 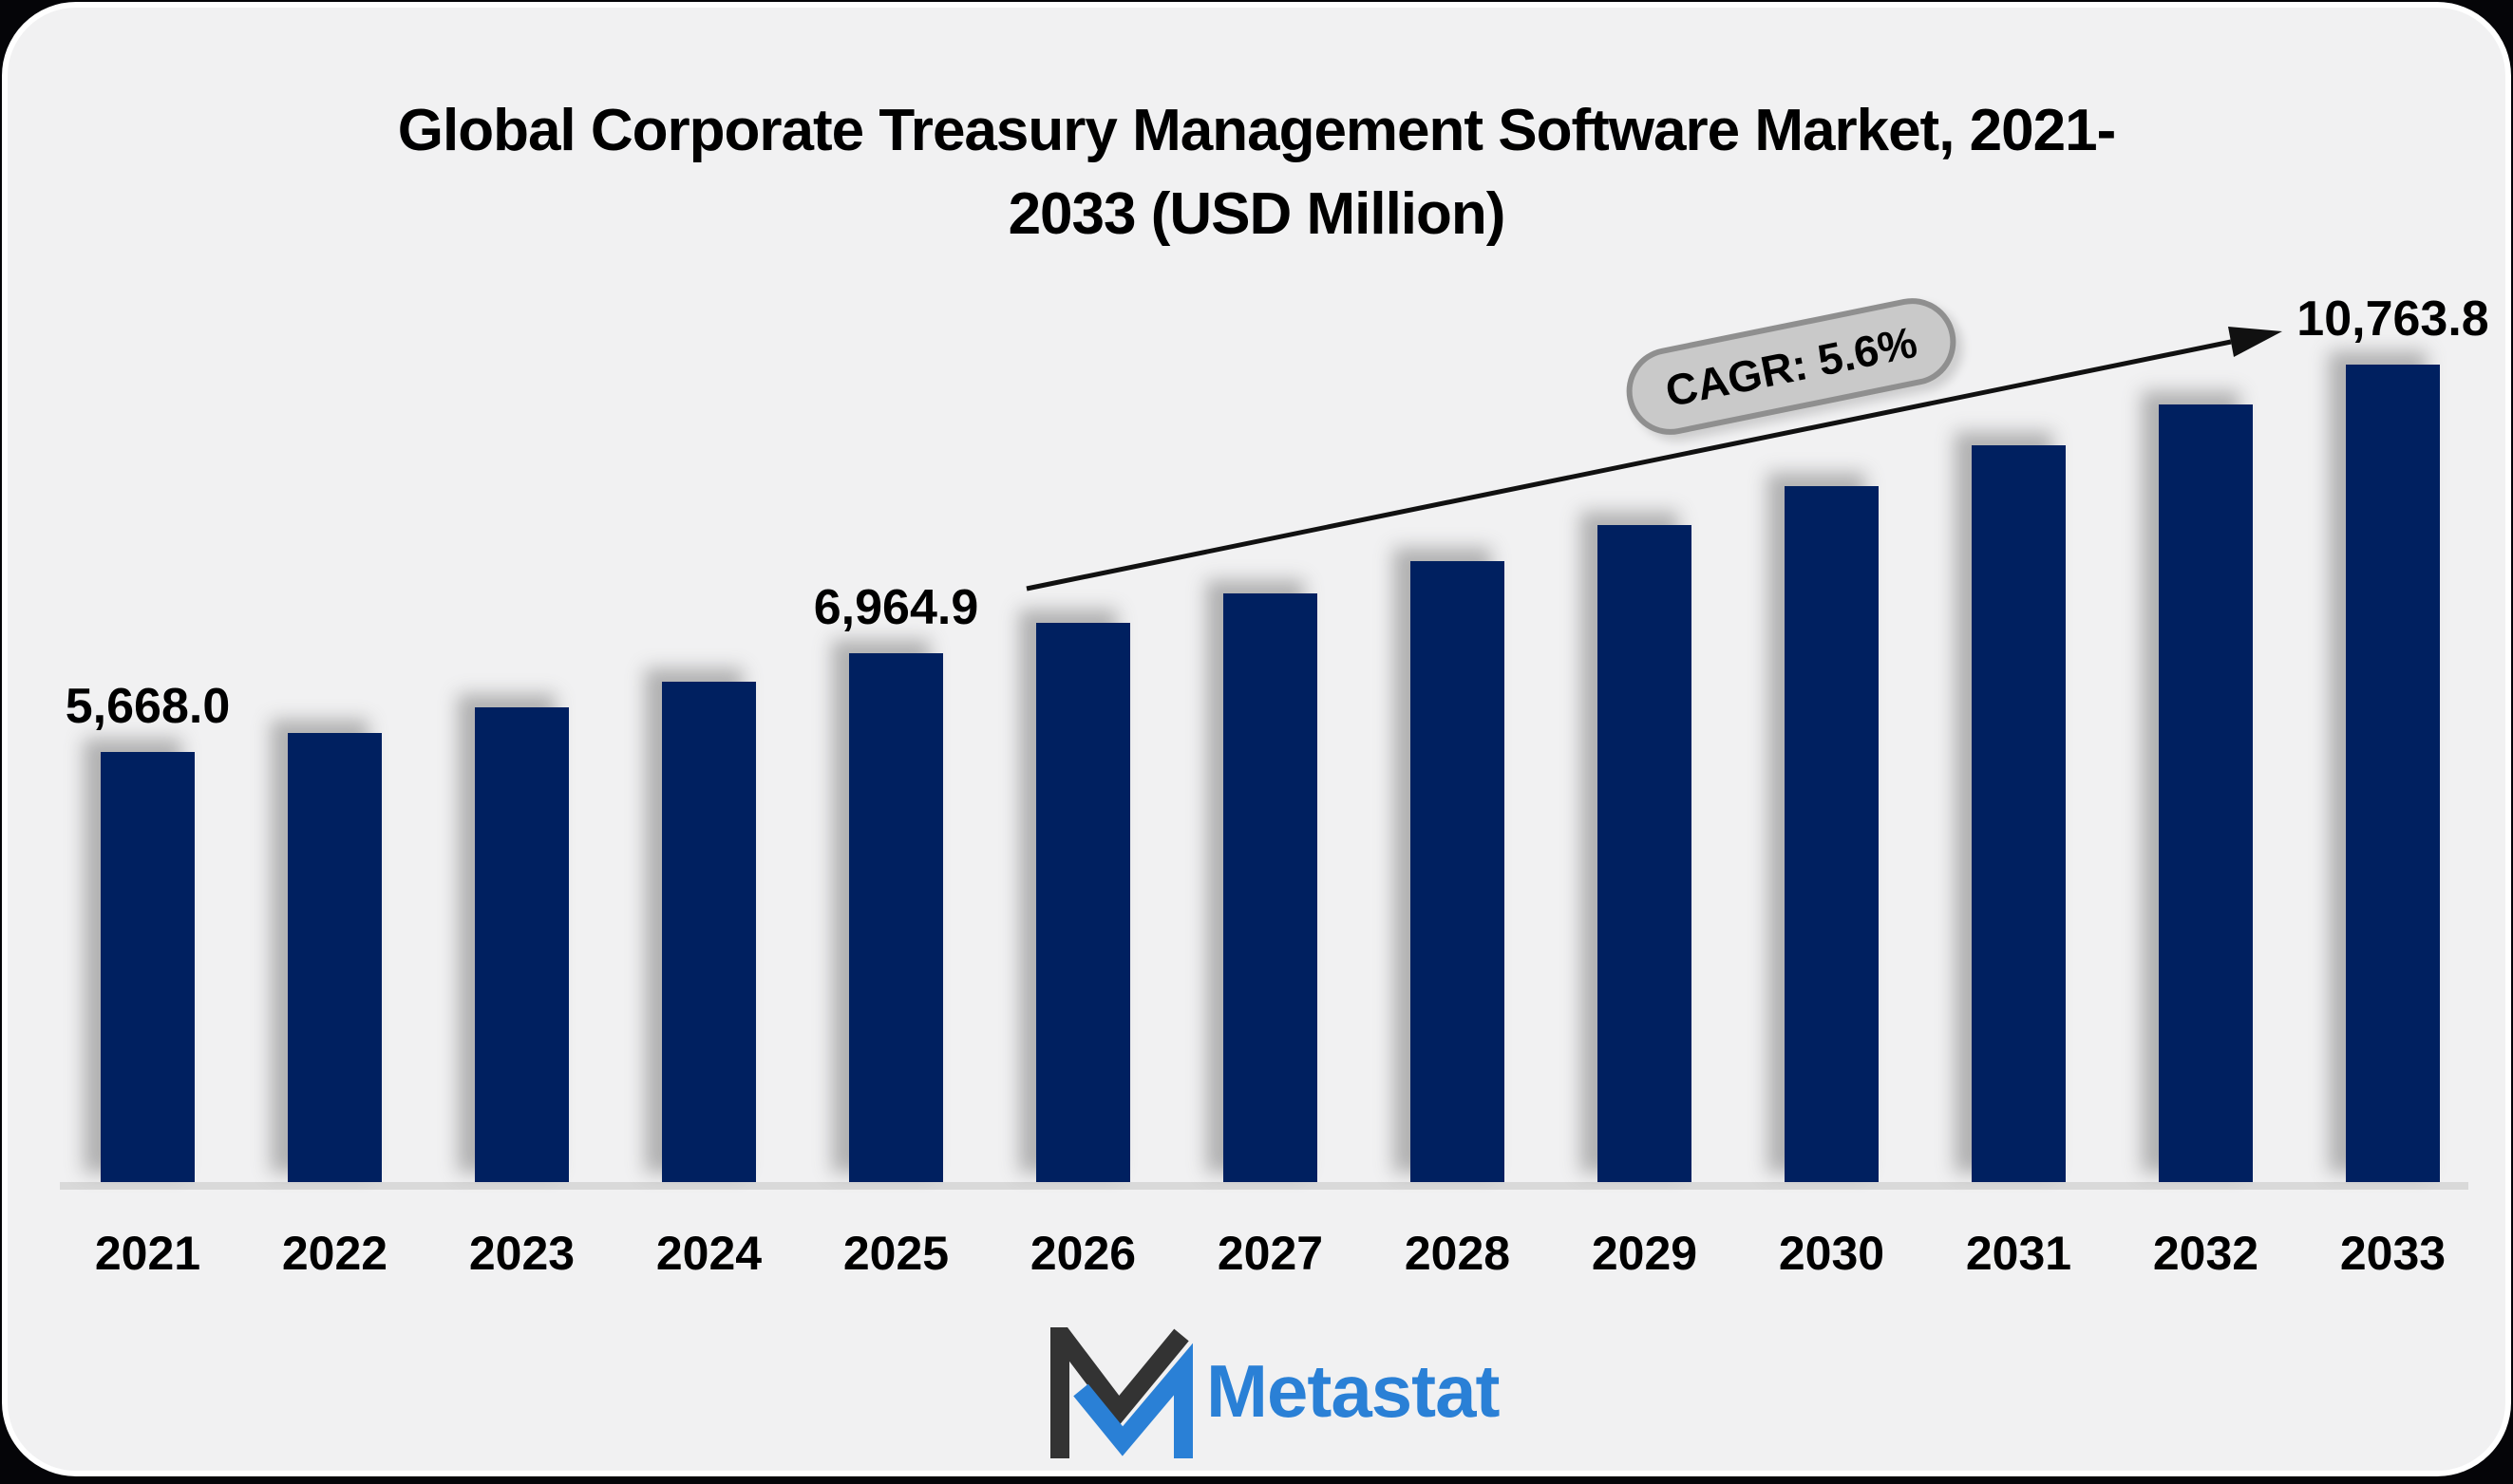 I want to click on x-tick-2028: 2028, so click(x=1458, y=1254).